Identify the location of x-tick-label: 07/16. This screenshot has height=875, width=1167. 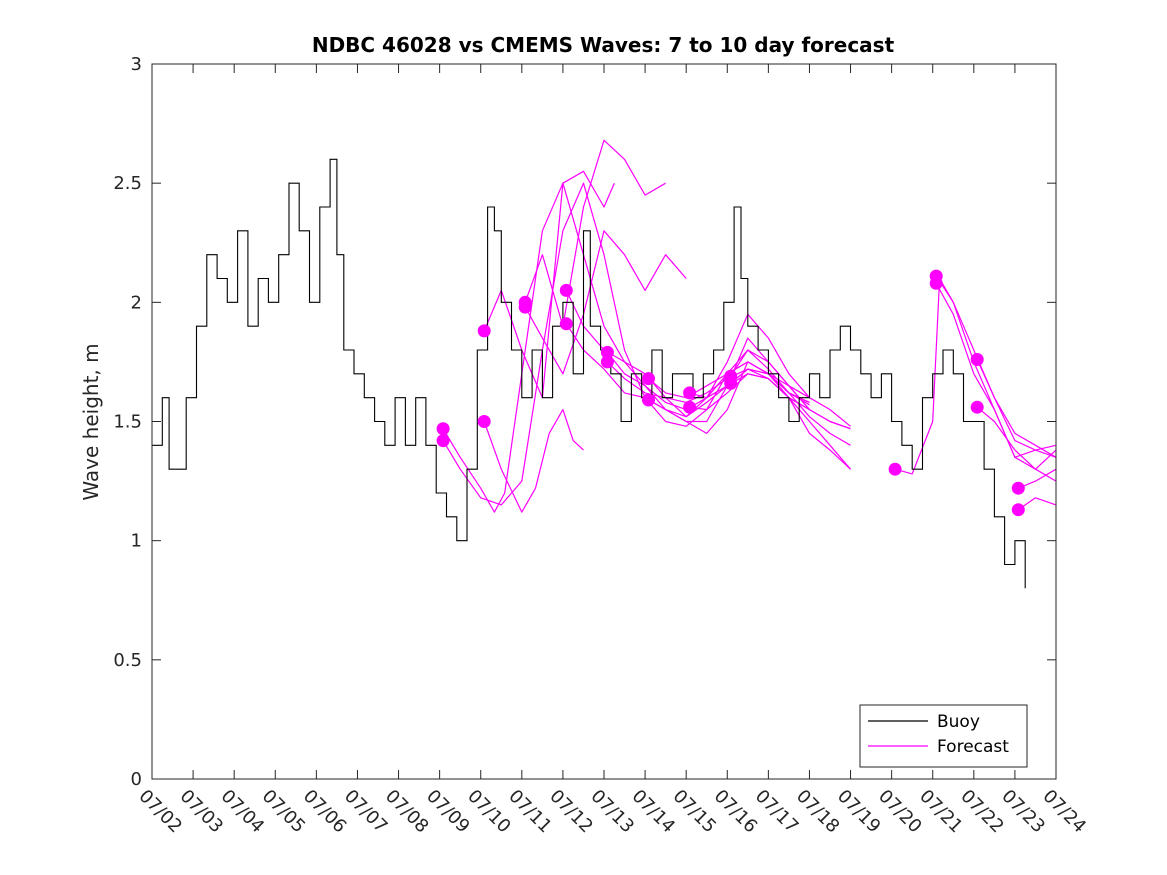
(736, 812).